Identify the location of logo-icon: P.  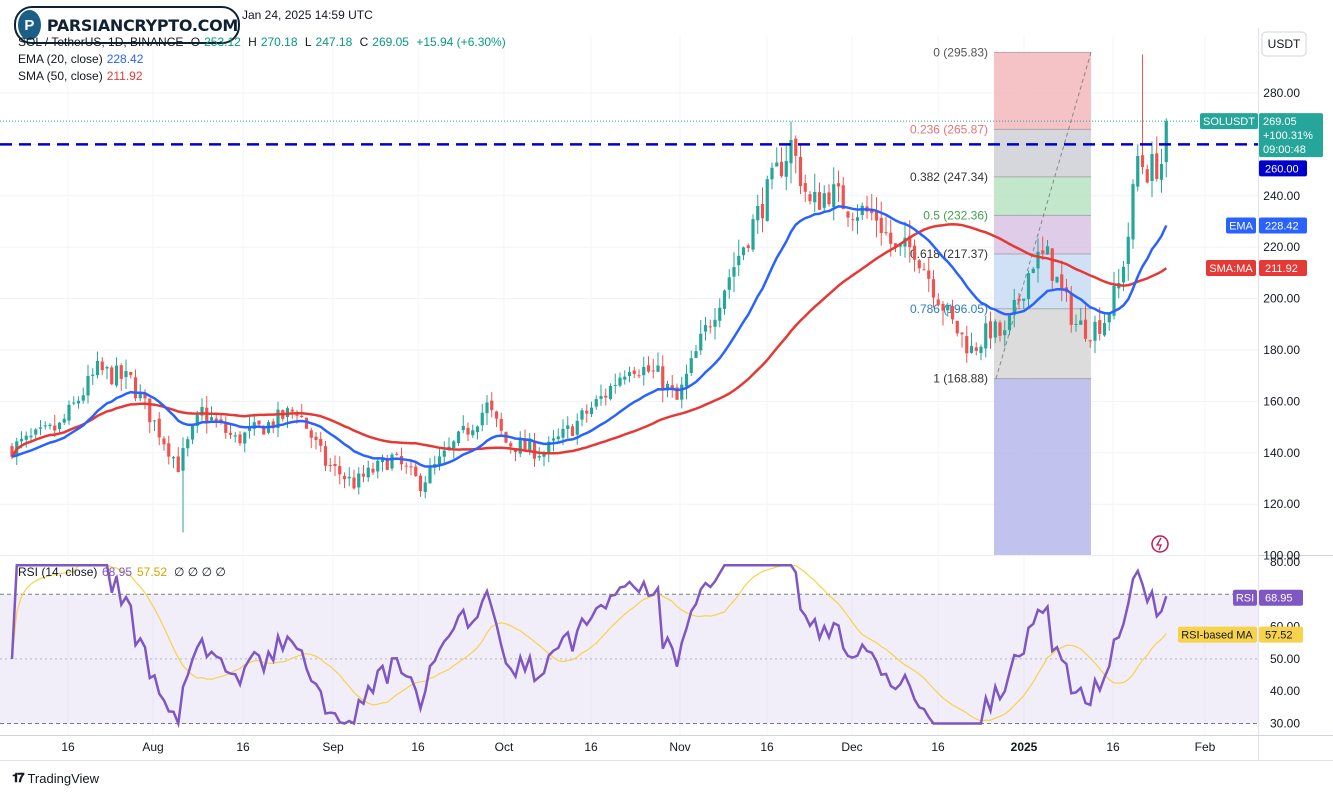
(29, 25).